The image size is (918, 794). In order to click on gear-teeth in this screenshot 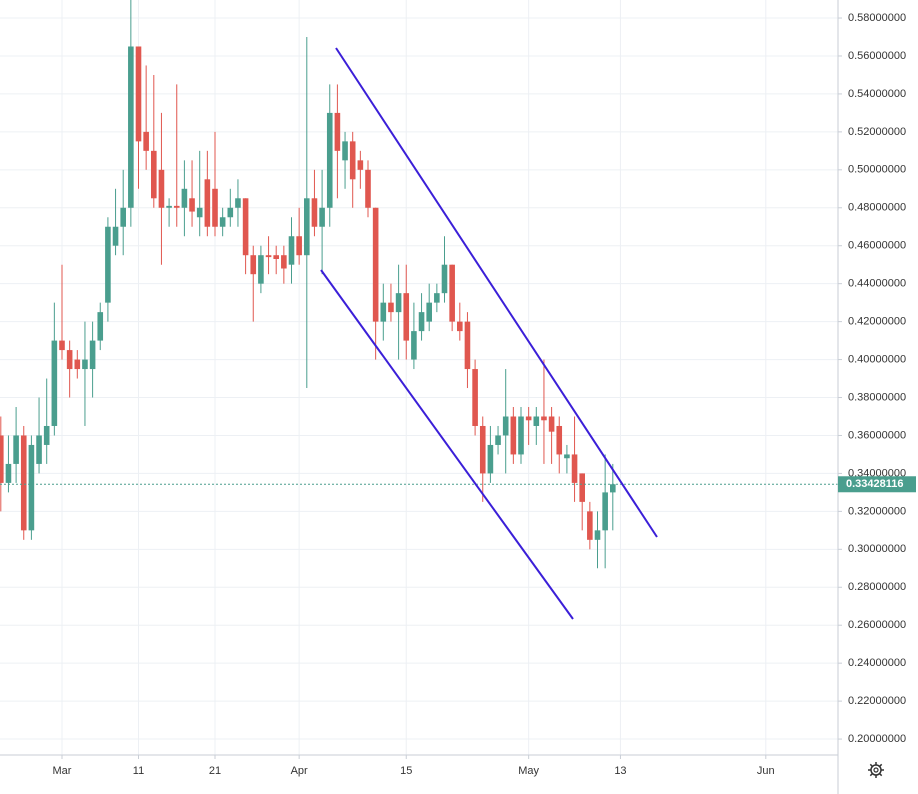, I will do `click(876, 770)`.